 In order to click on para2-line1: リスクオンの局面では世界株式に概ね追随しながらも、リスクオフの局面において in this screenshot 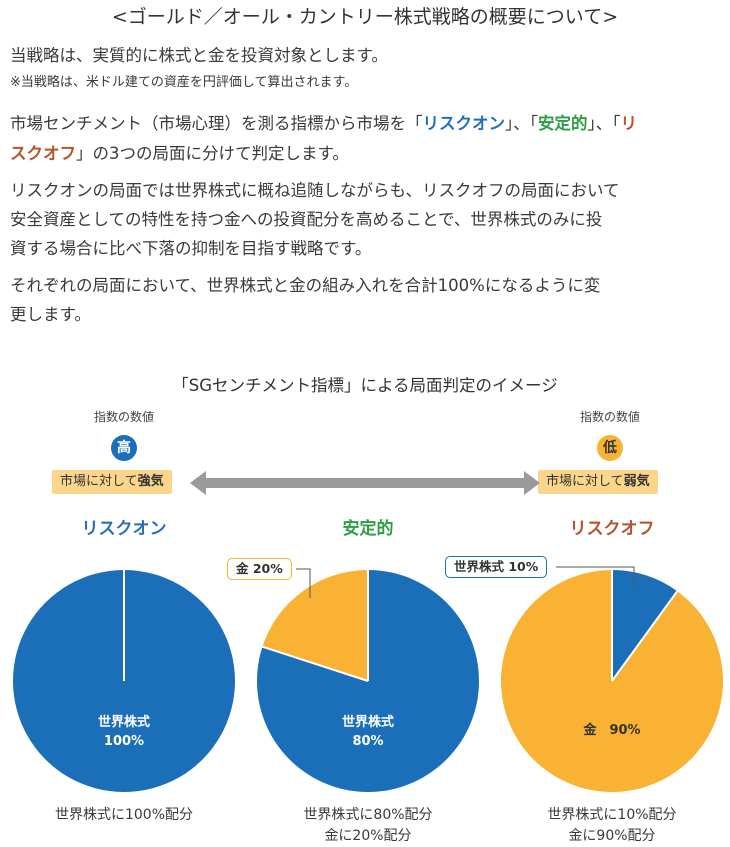, I will do `click(315, 190)`.